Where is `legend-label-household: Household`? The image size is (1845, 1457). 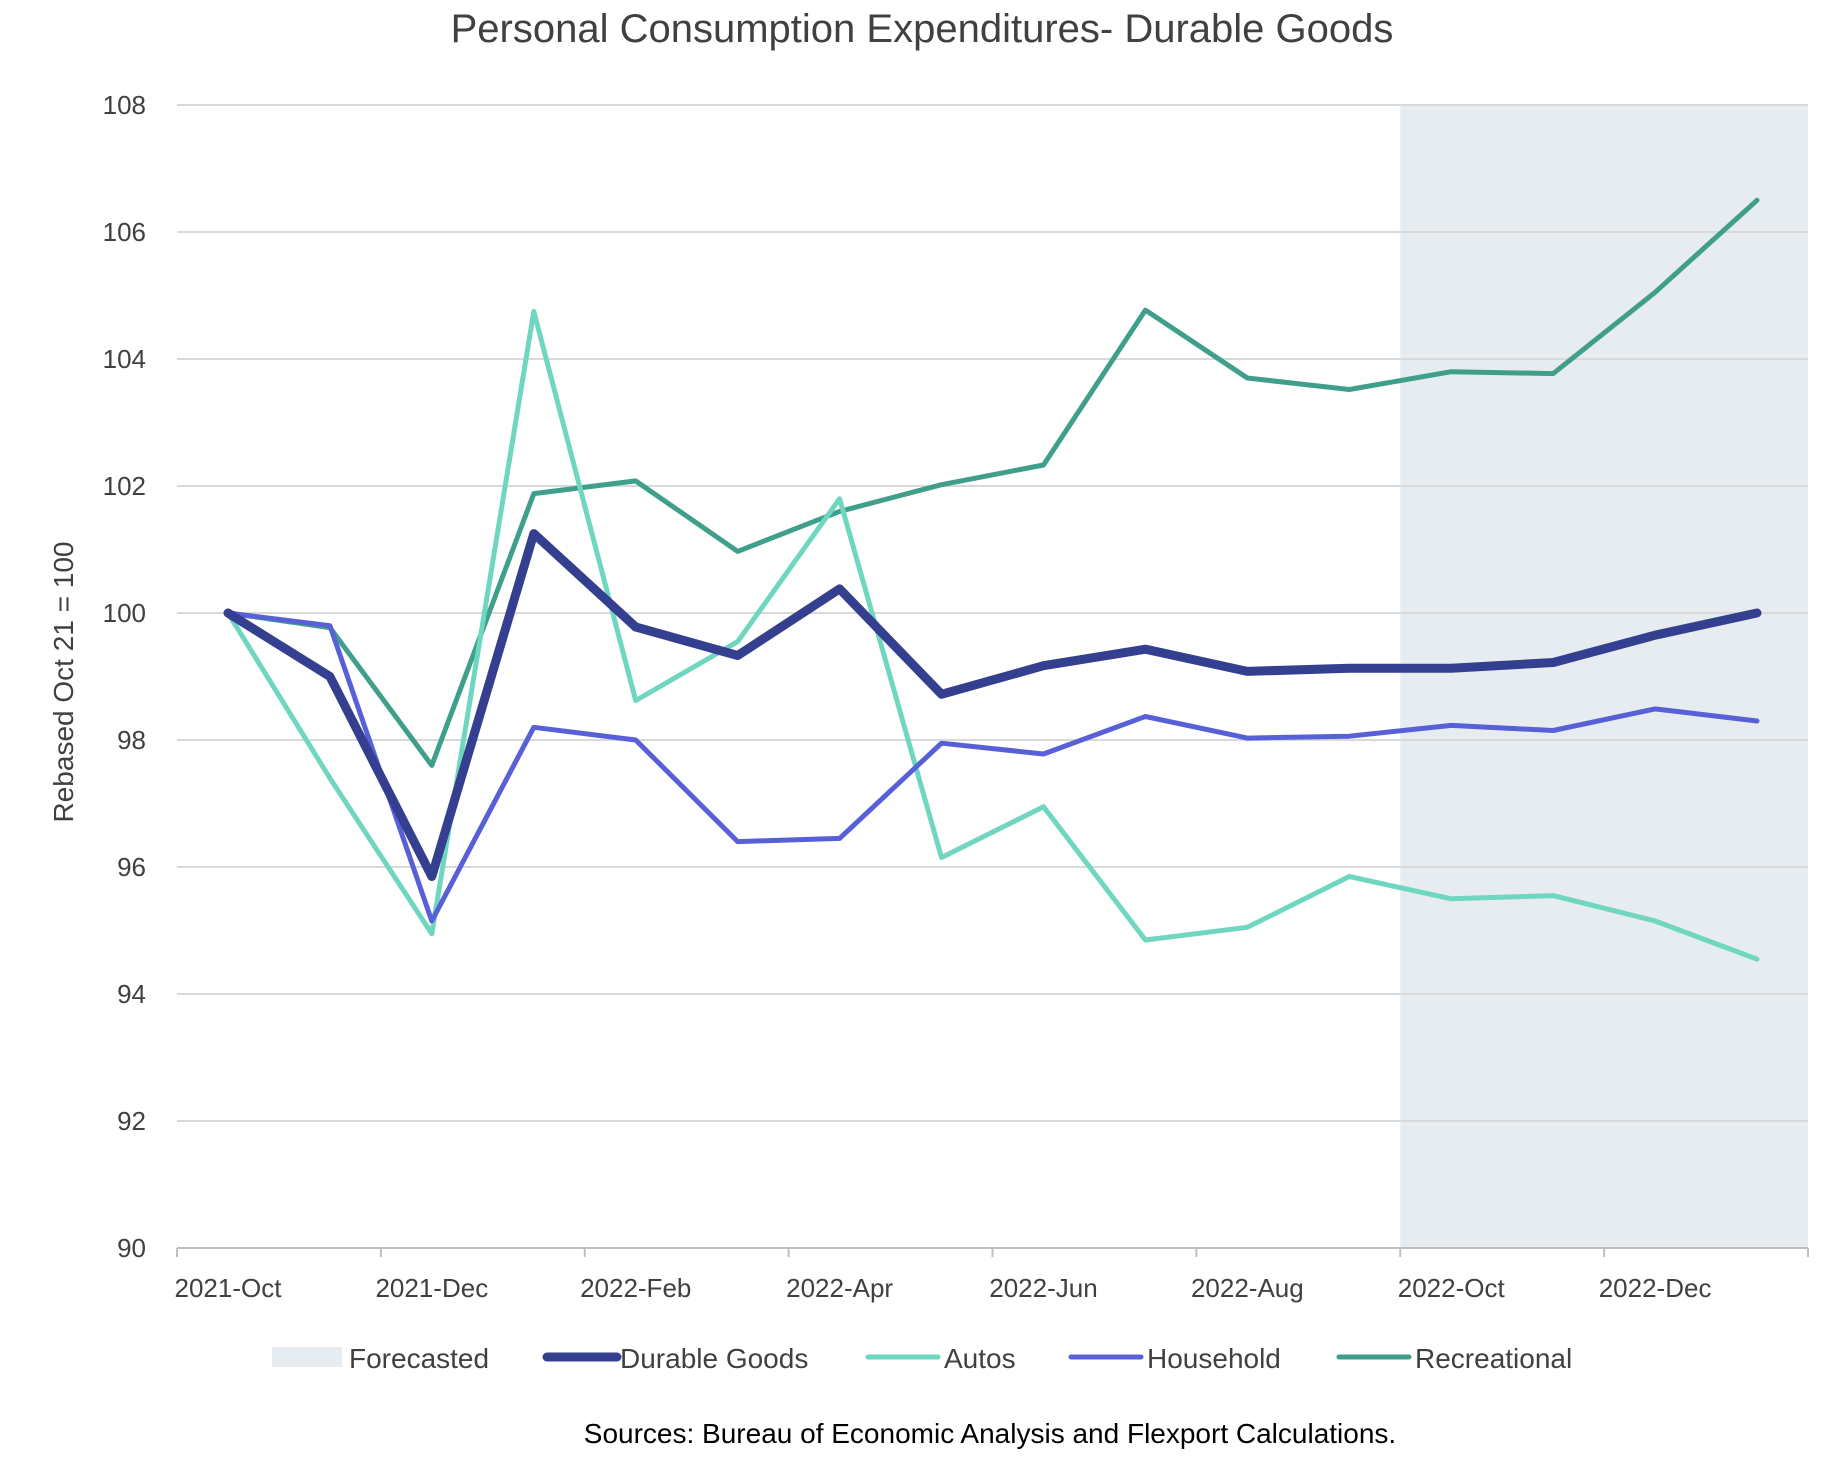
legend-label-household: Household is located at coordinates (1214, 1358).